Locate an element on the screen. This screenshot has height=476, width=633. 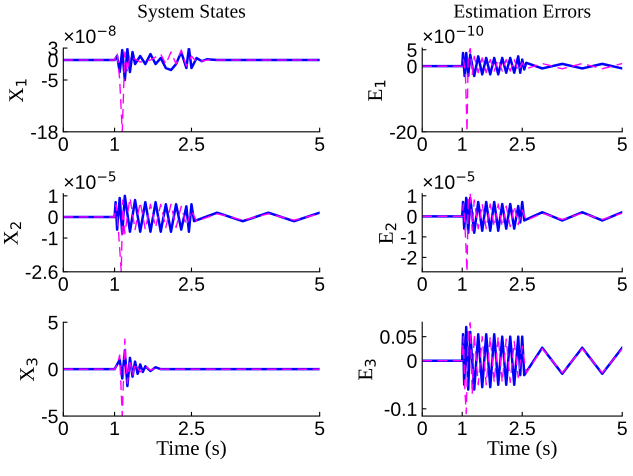
y-axis-title: X$_{3}$ is located at coordinates (29, 370).